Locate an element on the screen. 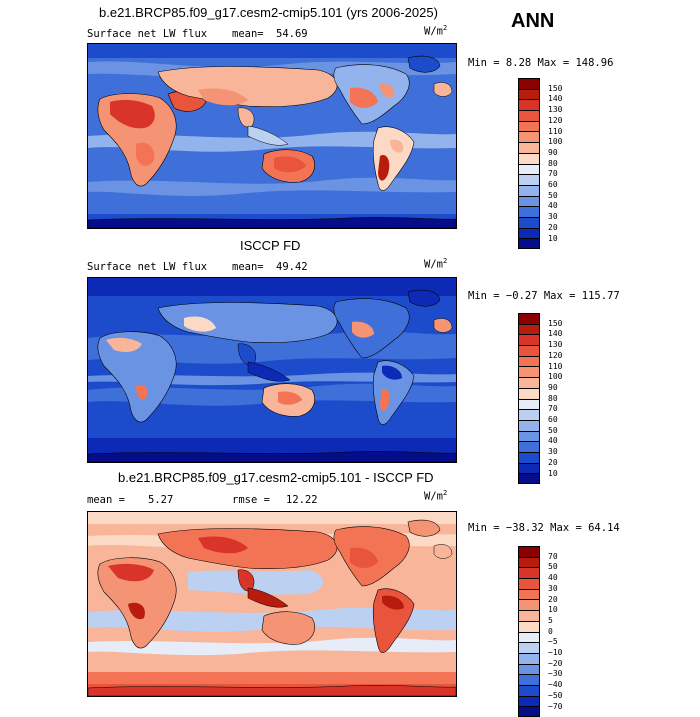 This screenshot has height=717, width=700. panel1-mean-value: 54.69 is located at coordinates (292, 34).